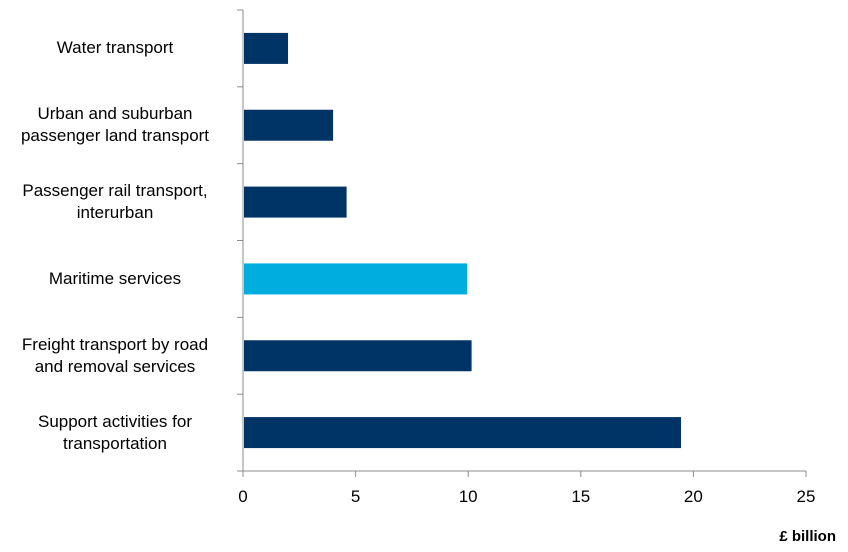 This screenshot has height=552, width=848. Describe the element at coordinates (693, 496) in the screenshot. I see `x-tick-label-4: 20` at that location.